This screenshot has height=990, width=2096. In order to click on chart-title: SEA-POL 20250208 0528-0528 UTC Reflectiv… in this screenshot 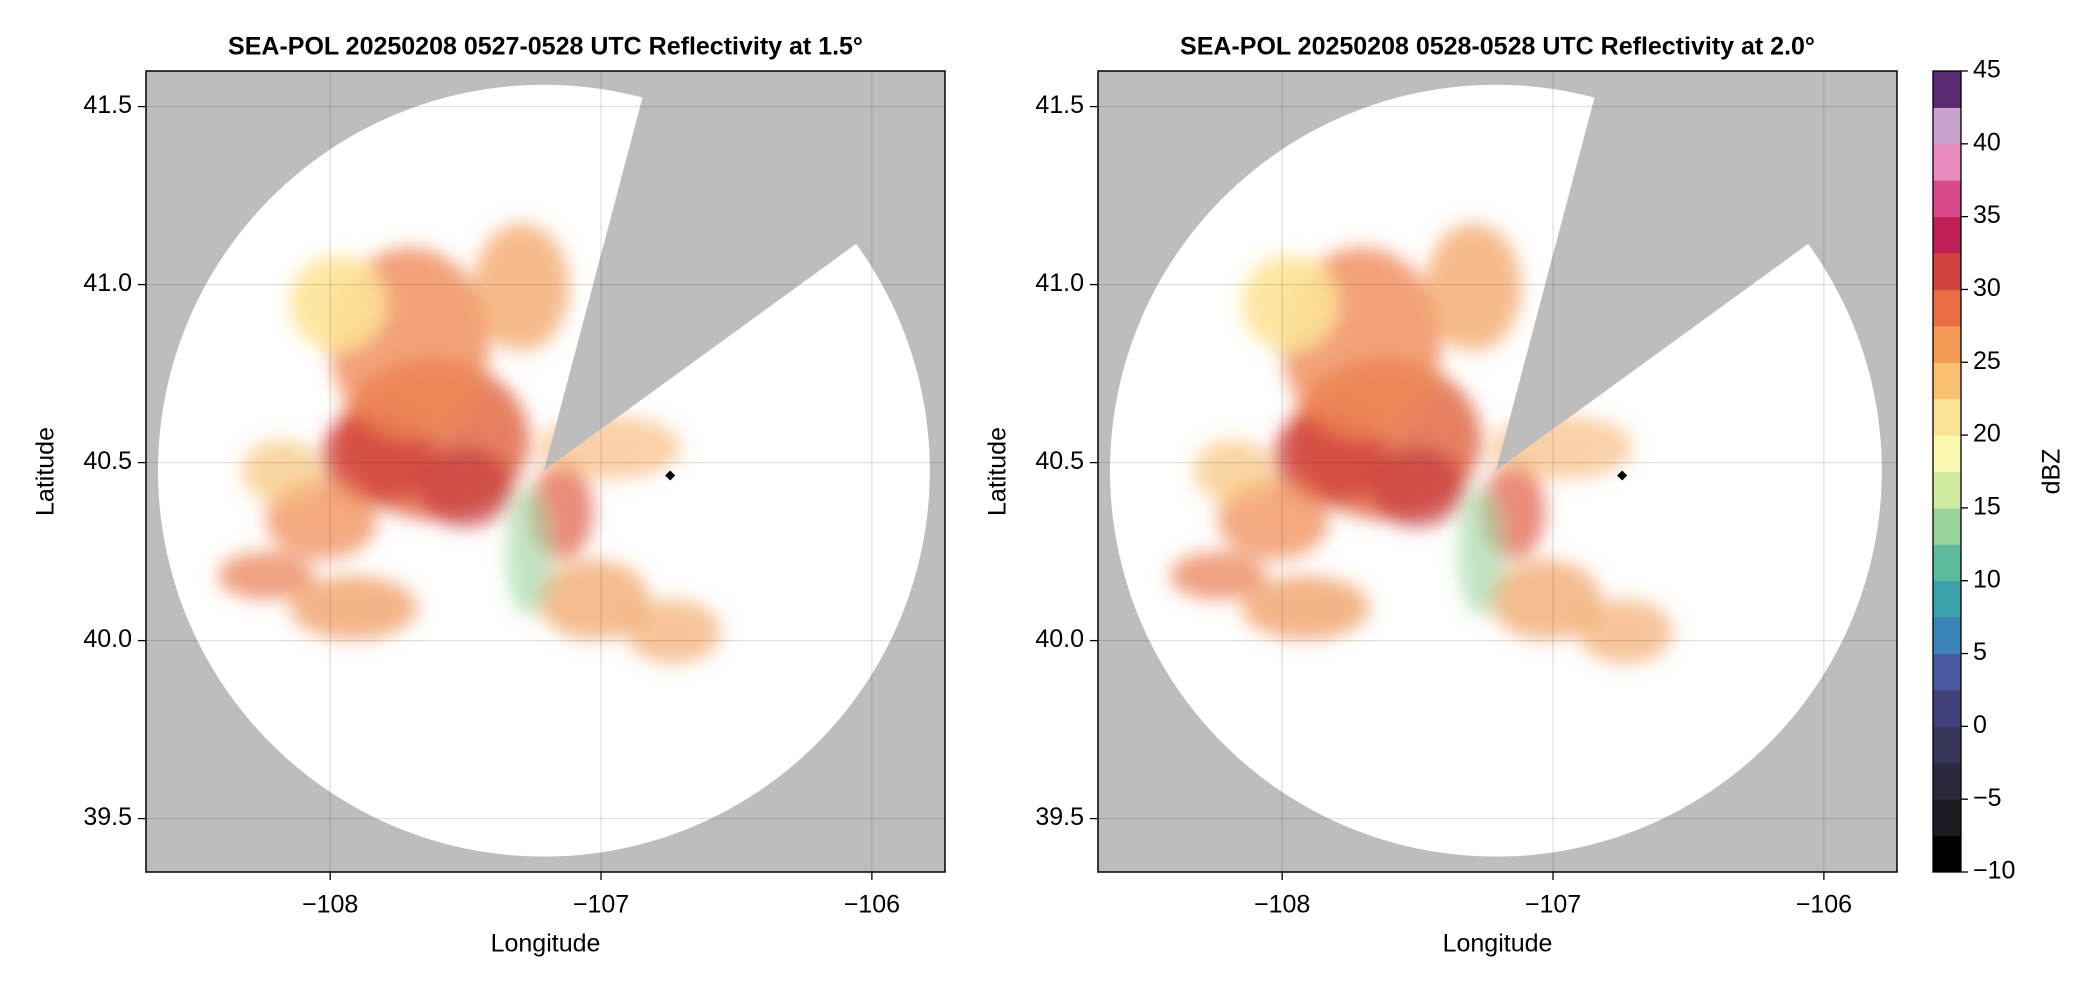, I will do `click(1497, 47)`.